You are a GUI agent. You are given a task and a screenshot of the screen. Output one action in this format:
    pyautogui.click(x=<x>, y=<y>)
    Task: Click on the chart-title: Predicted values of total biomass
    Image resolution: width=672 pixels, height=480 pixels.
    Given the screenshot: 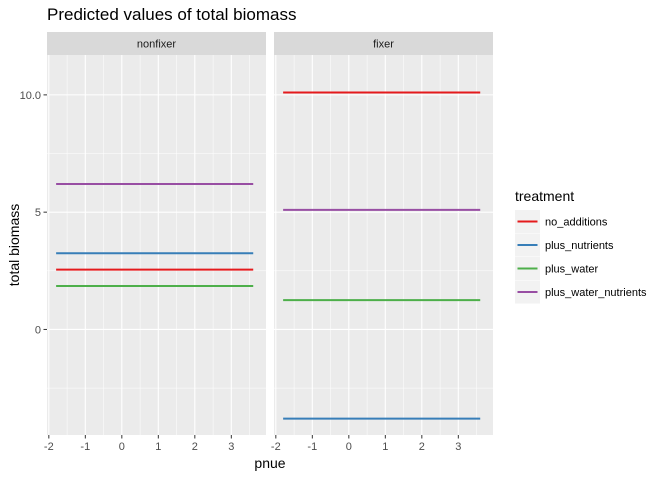 What is the action you would take?
    pyautogui.click(x=171, y=14)
    